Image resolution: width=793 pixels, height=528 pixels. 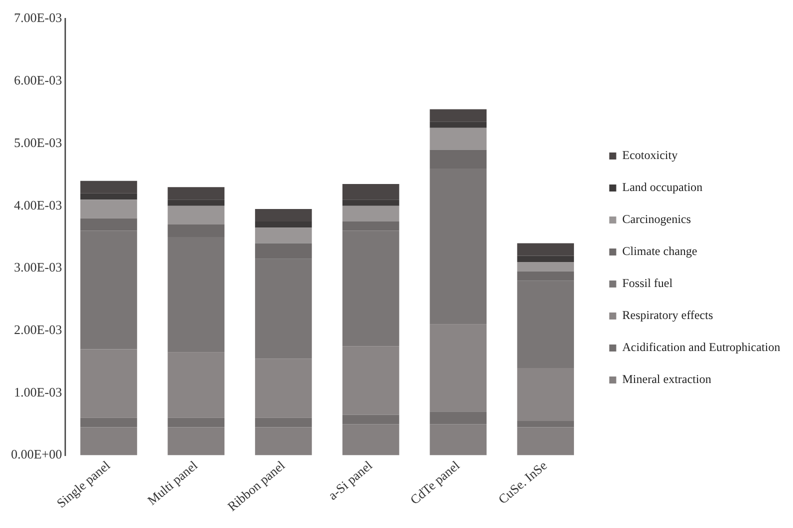 What do you see at coordinates (38, 80) in the screenshot?
I see `y-tick-label: 6.00E-03` at bounding box center [38, 80].